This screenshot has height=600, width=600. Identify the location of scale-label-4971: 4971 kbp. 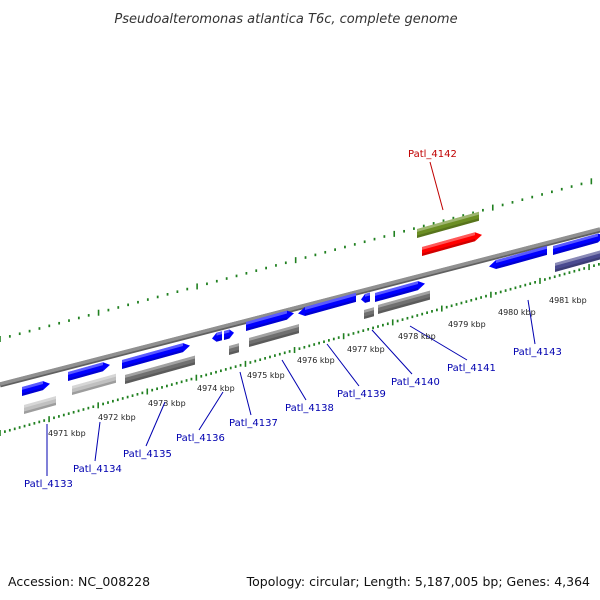
(67, 433).